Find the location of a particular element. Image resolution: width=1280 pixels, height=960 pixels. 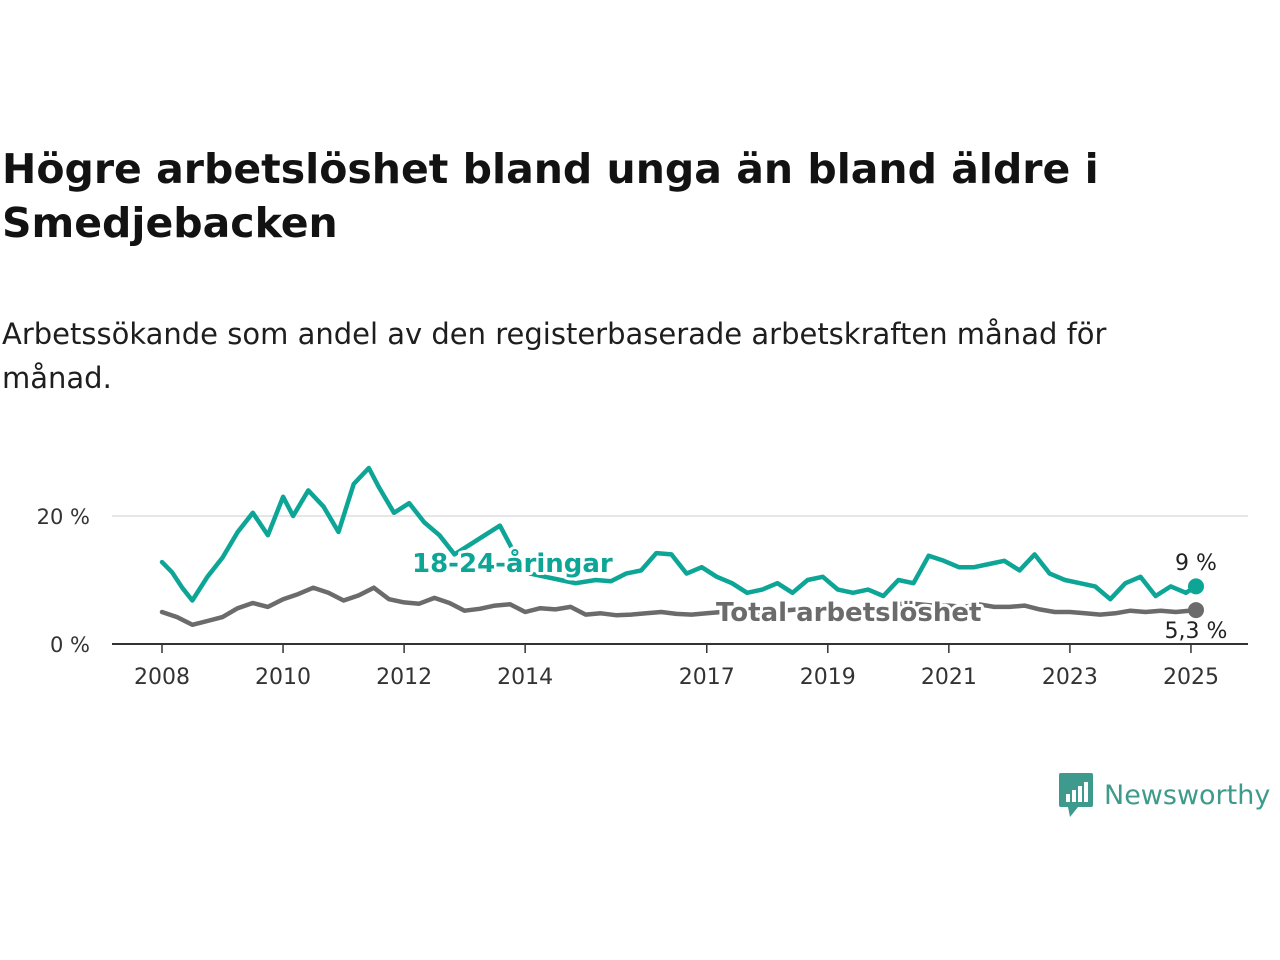

x-tick-label: 2010 is located at coordinates (283, 677).